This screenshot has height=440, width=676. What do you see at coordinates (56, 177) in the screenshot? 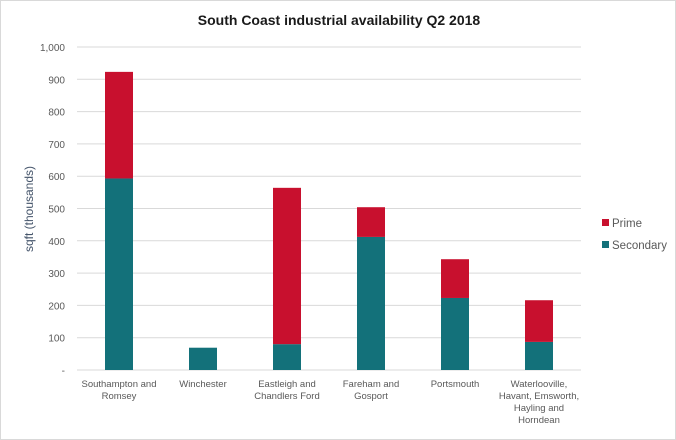
I see `y-tick-label: 600` at bounding box center [56, 177].